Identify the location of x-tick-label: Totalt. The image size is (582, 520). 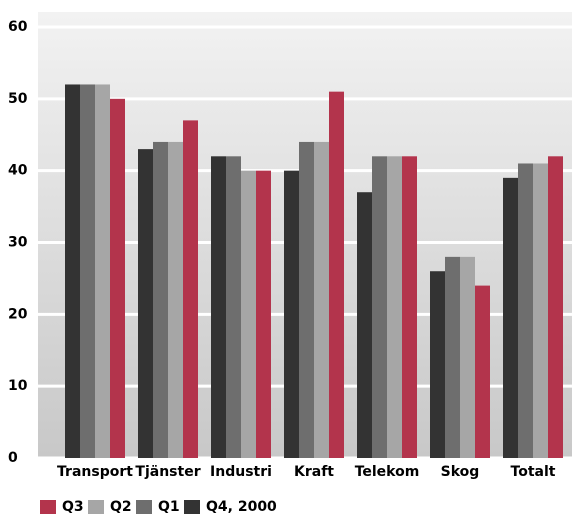
(533, 472).